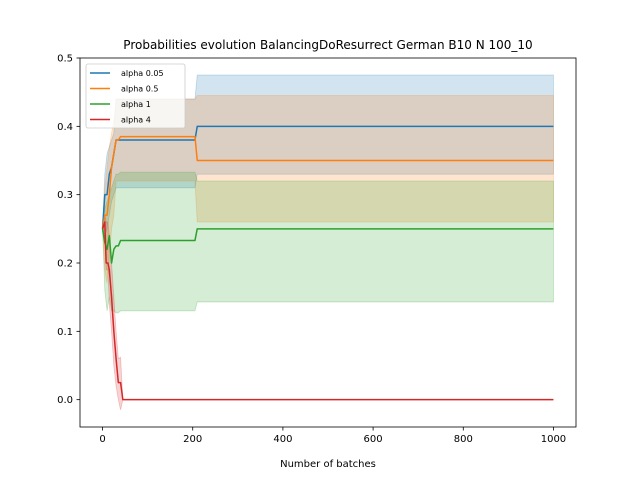 This screenshot has width=640, height=480. Describe the element at coordinates (102, 439) in the screenshot. I see `x-tick-label-1: 0` at that location.